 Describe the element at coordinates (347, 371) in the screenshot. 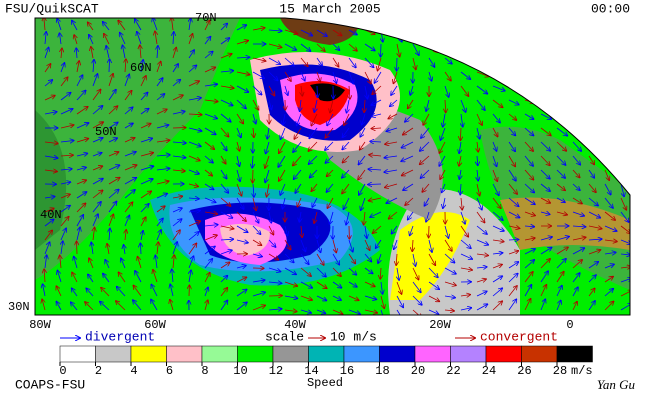

I see `colorbar-tick-label: 16` at that location.